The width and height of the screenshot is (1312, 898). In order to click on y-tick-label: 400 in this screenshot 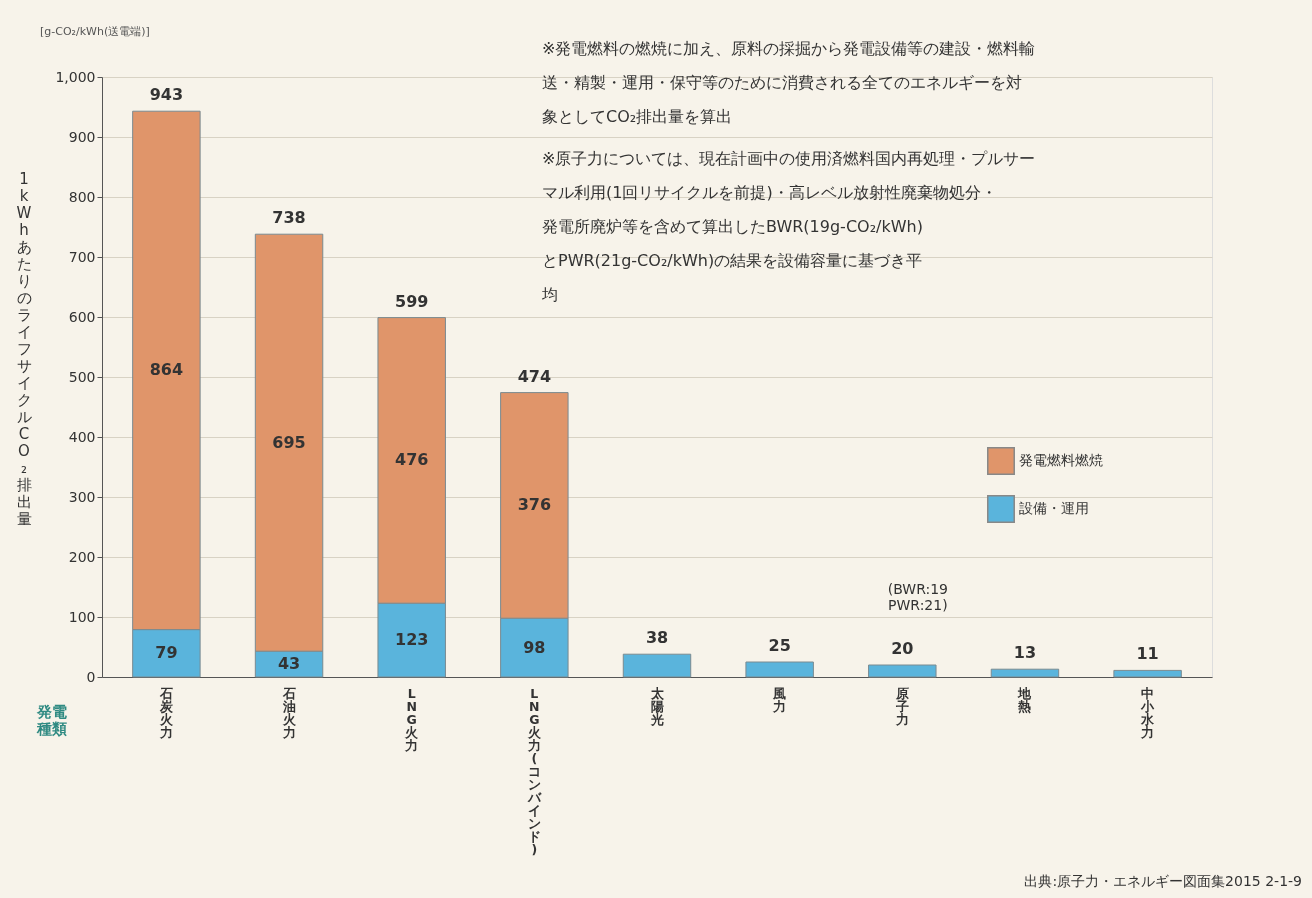, I will do `click(82, 436)`.